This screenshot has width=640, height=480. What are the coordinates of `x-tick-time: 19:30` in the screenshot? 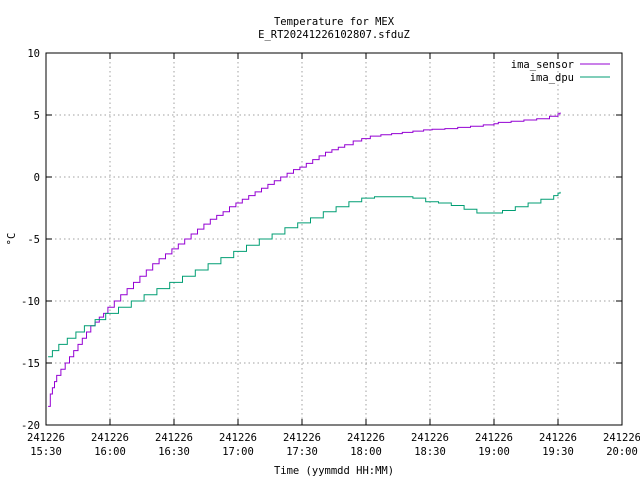 It's located at (558, 452).